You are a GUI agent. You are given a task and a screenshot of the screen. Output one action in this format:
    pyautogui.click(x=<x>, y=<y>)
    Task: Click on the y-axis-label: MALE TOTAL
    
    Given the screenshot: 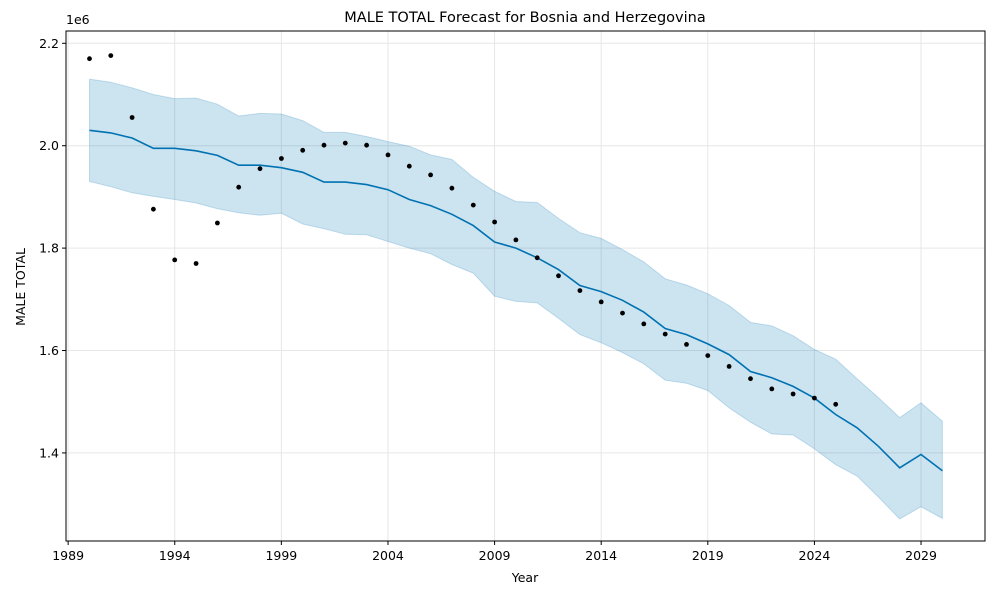 What is the action you would take?
    pyautogui.click(x=20, y=287)
    